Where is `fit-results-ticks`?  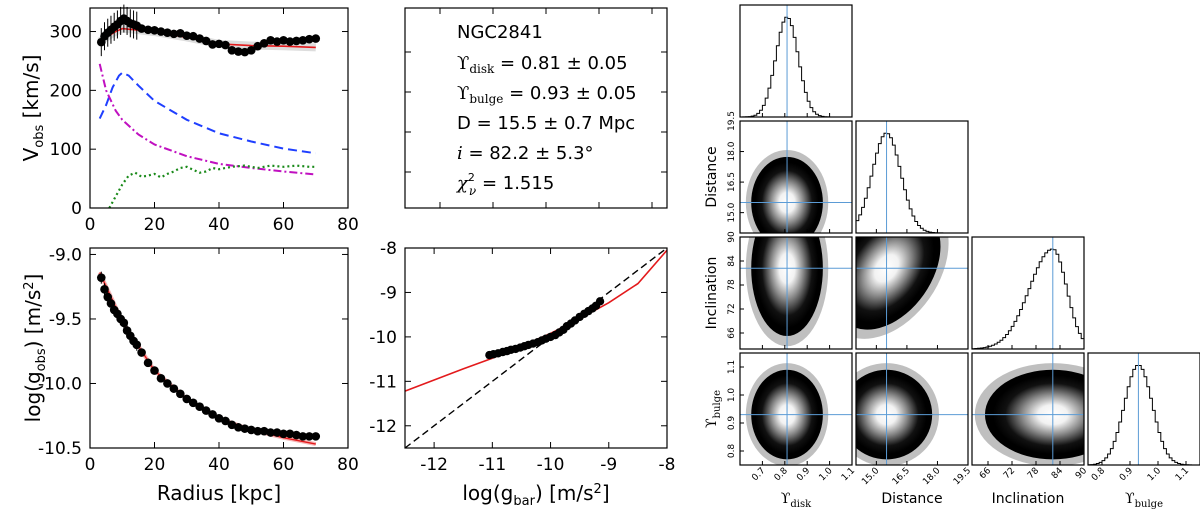
fit-results-ticks is located at coordinates (536, 108).